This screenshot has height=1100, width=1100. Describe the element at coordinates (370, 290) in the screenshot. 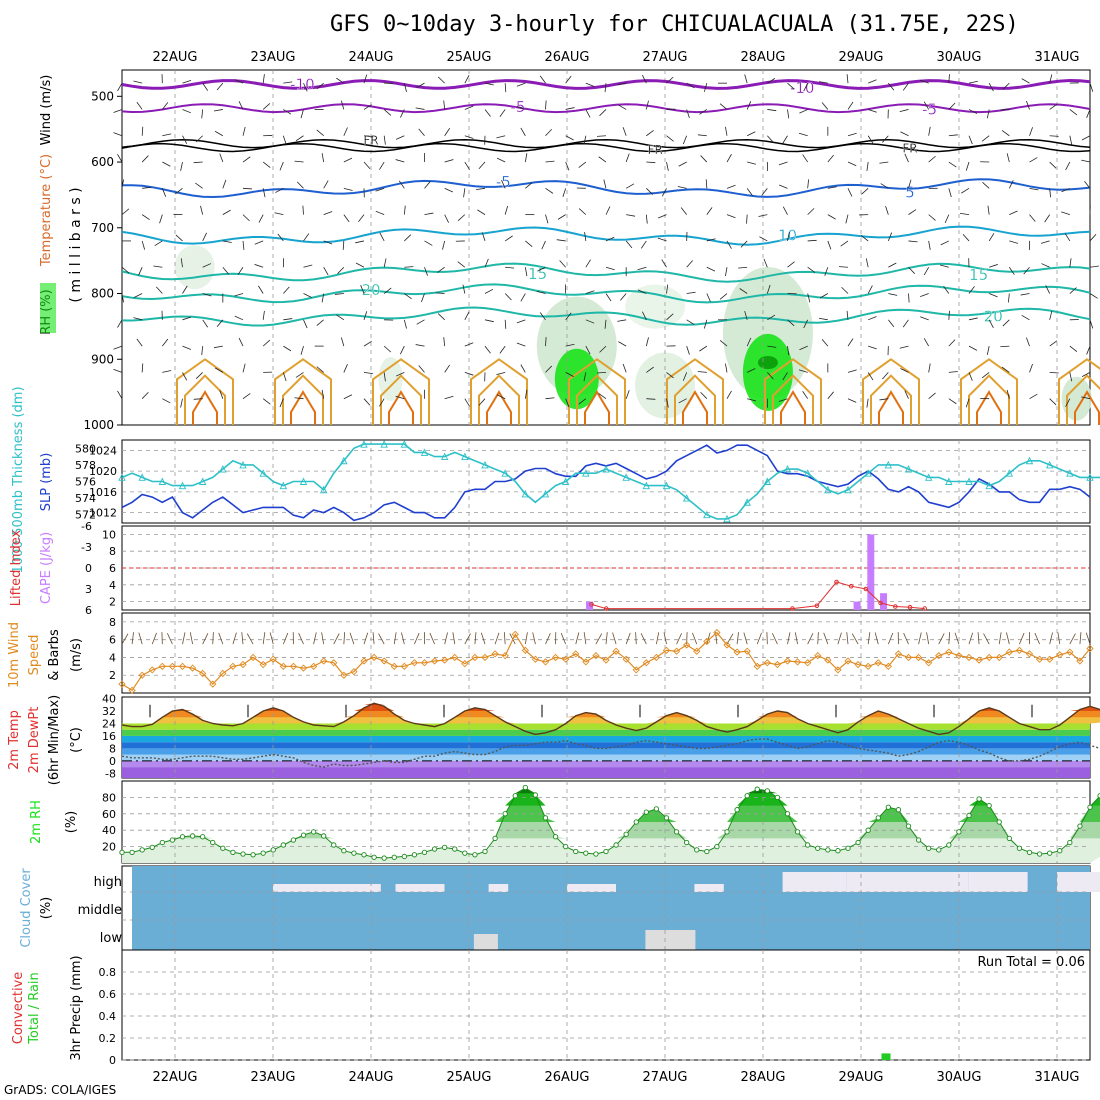

I see `contour-label: 20` at that location.